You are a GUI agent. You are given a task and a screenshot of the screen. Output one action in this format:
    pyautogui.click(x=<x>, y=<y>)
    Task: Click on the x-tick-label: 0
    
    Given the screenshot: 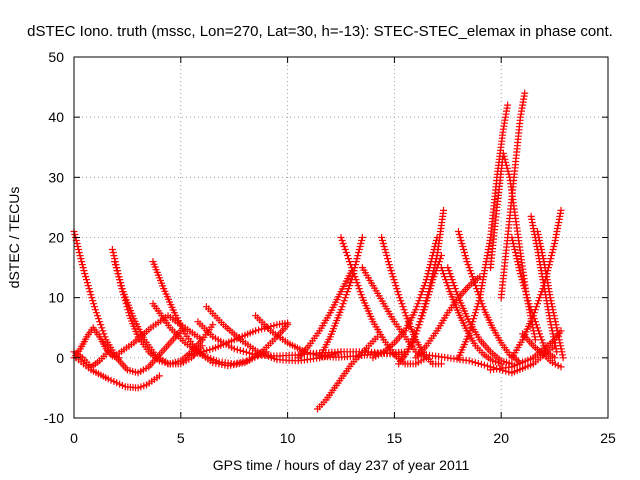 What is the action you would take?
    pyautogui.click(x=74, y=438)
    